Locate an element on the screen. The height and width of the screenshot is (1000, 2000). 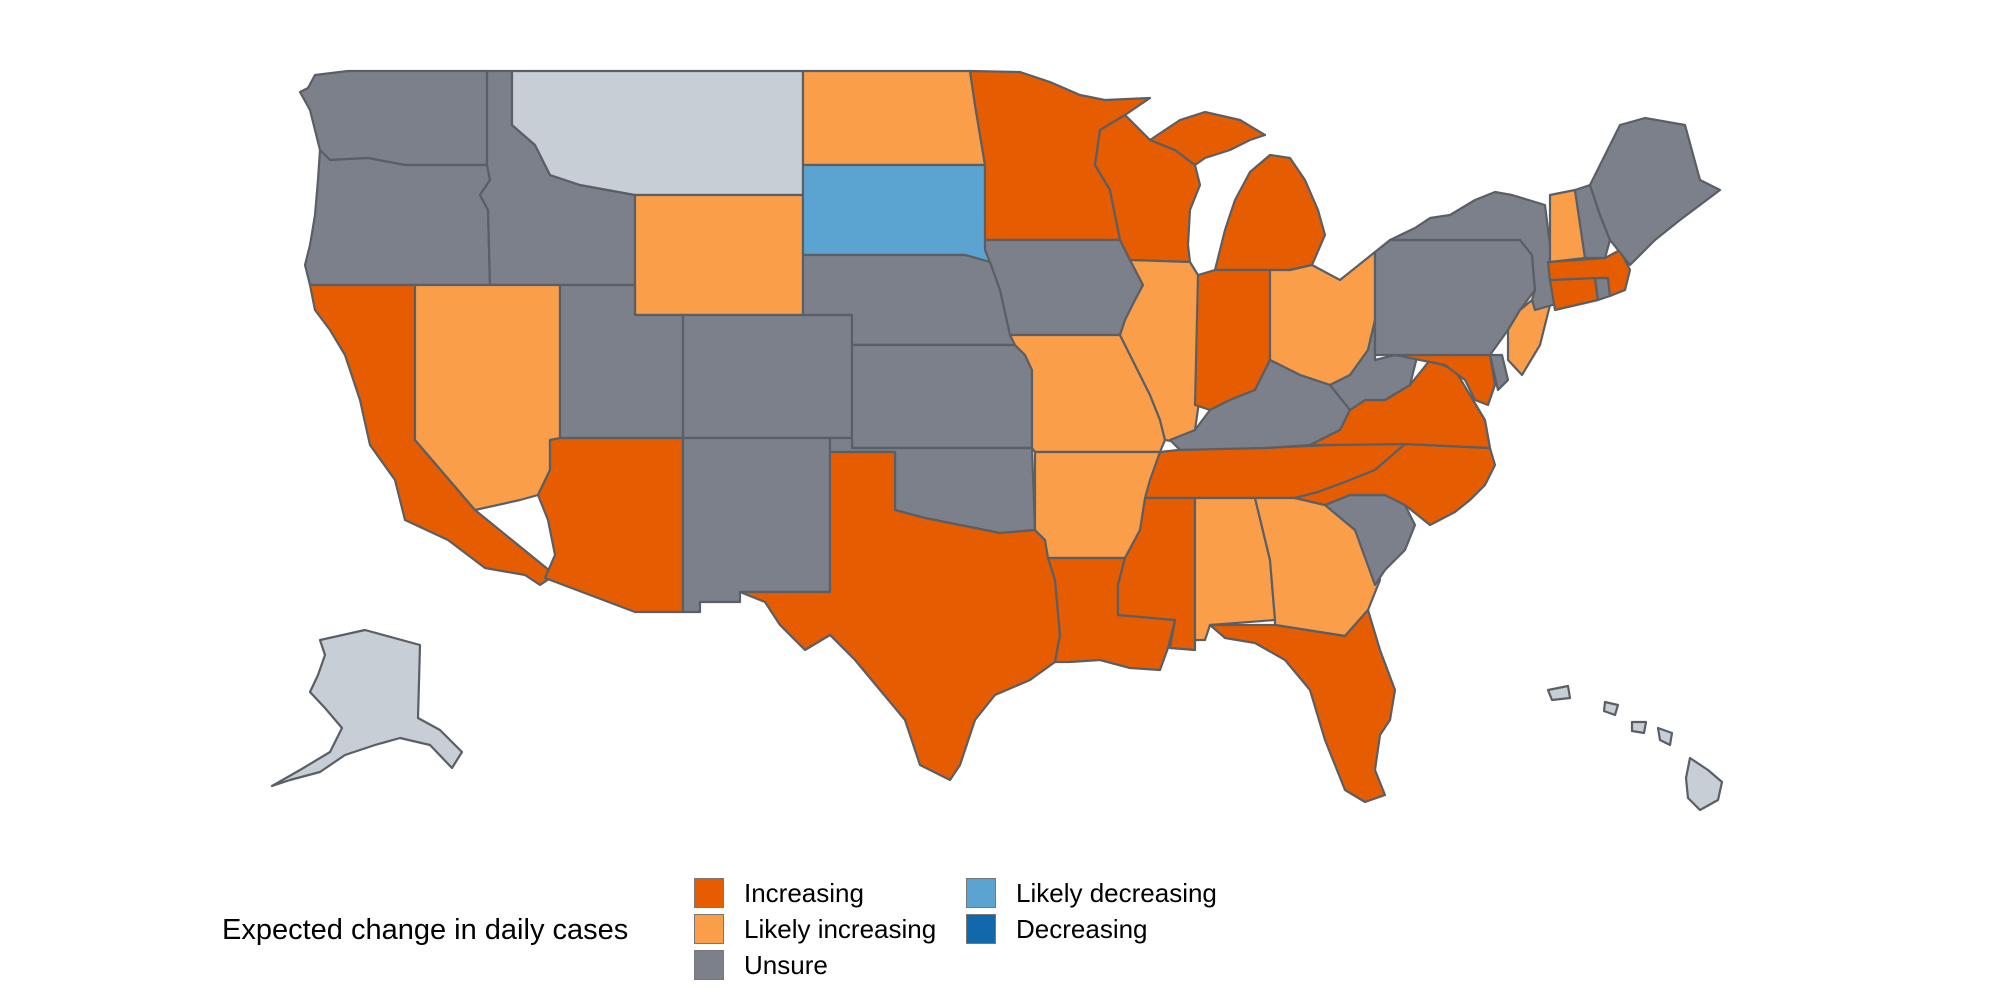
state-NC is located at coordinates (1395, 484).